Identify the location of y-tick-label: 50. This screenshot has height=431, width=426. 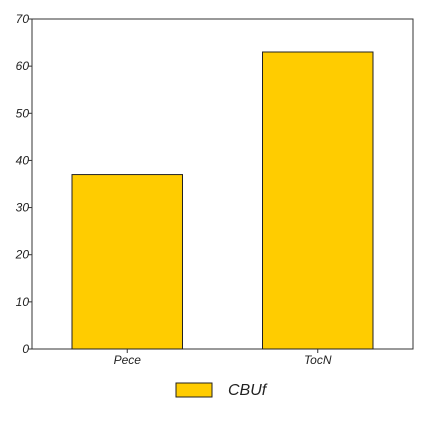
(23, 113).